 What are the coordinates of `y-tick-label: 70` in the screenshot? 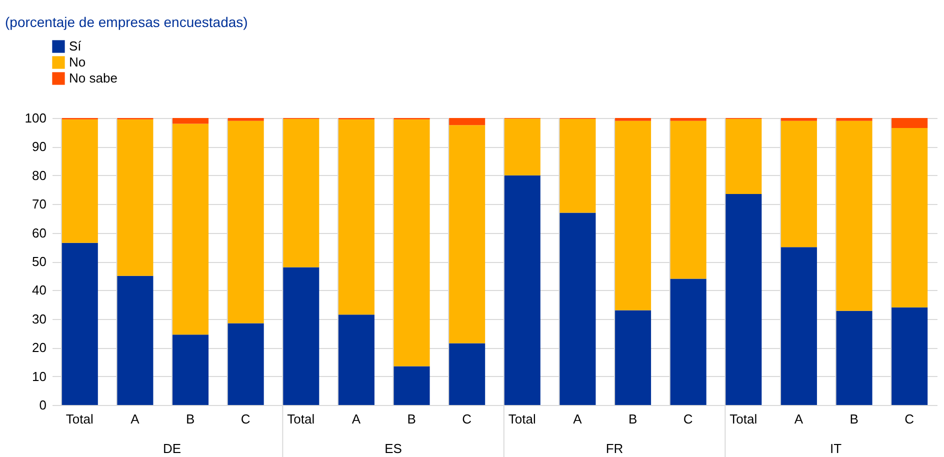 It's located at (39, 204).